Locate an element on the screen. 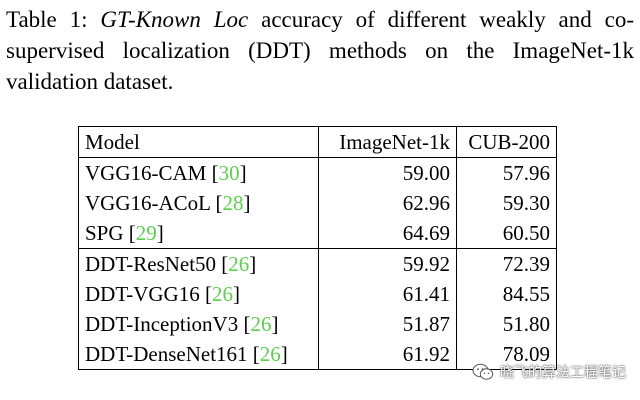  header-imagenet: ImageNet-1k is located at coordinates (387, 142).